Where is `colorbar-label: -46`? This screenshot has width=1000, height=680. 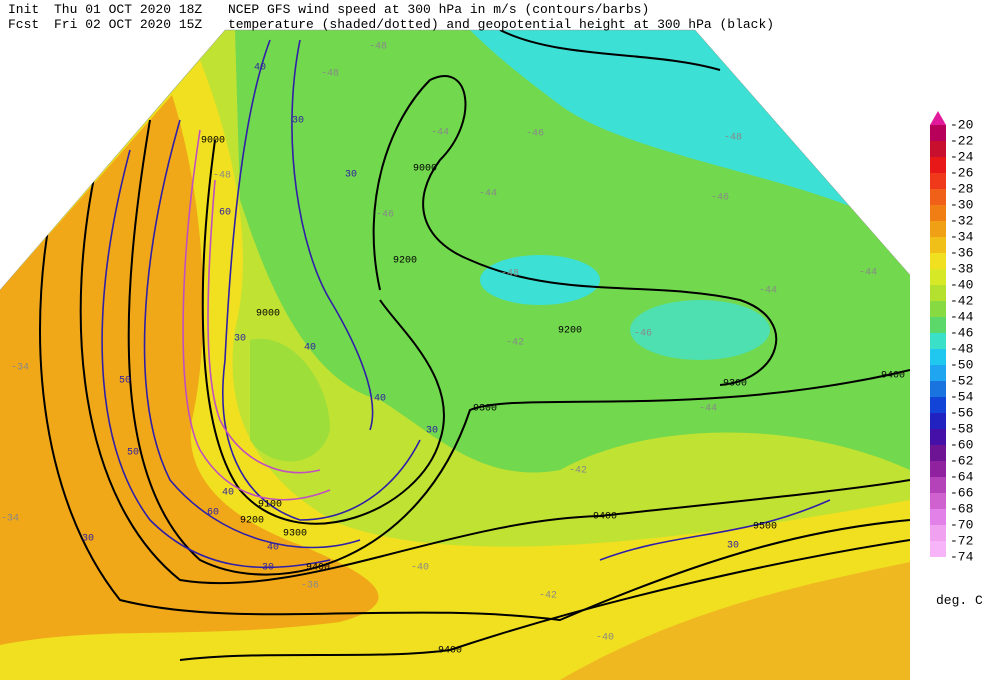 colorbar-label: -46 is located at coordinates (961, 332).